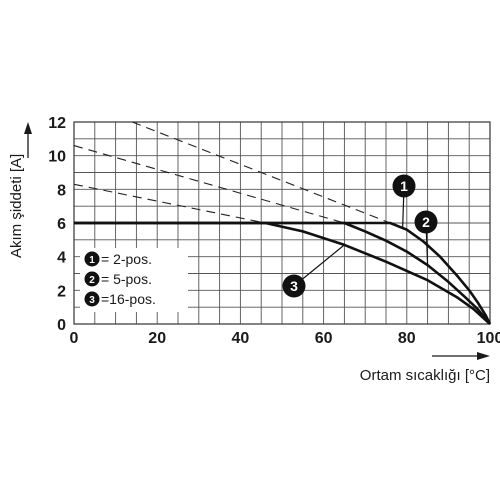 This screenshot has width=500, height=500. I want to click on legend-entry-label: = 2-pos., so click(126, 259).